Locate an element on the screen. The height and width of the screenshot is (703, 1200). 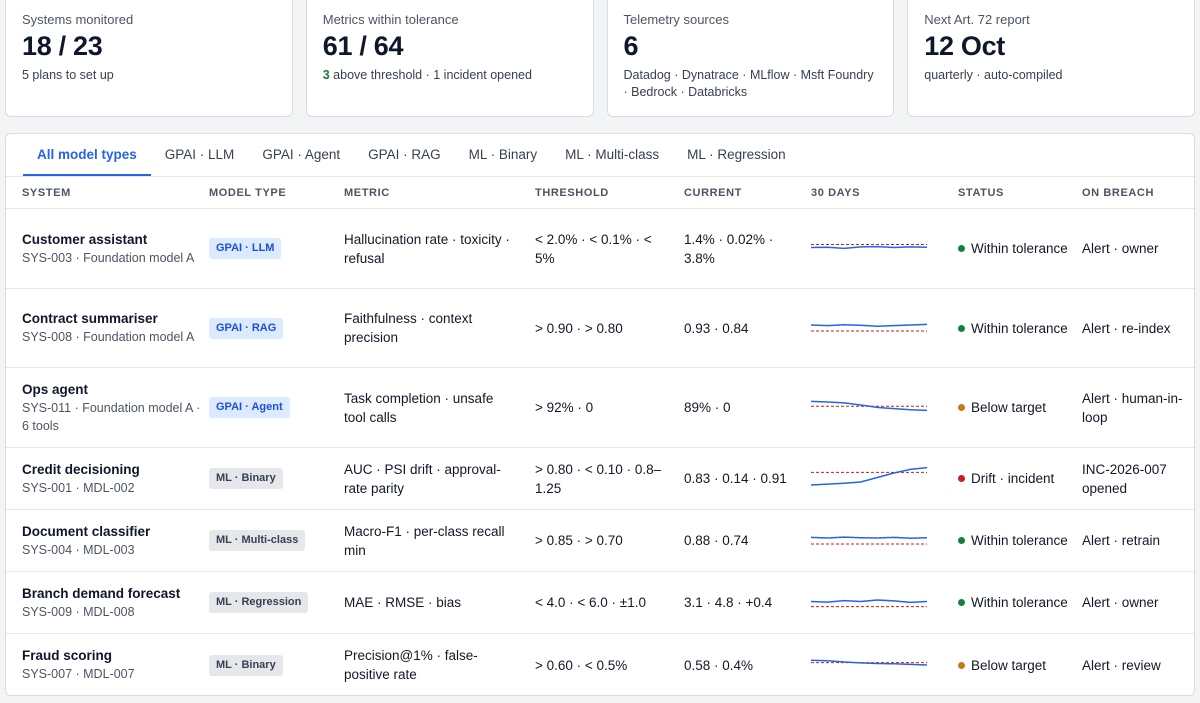
system-name: Document classifier is located at coordinates (86, 531).